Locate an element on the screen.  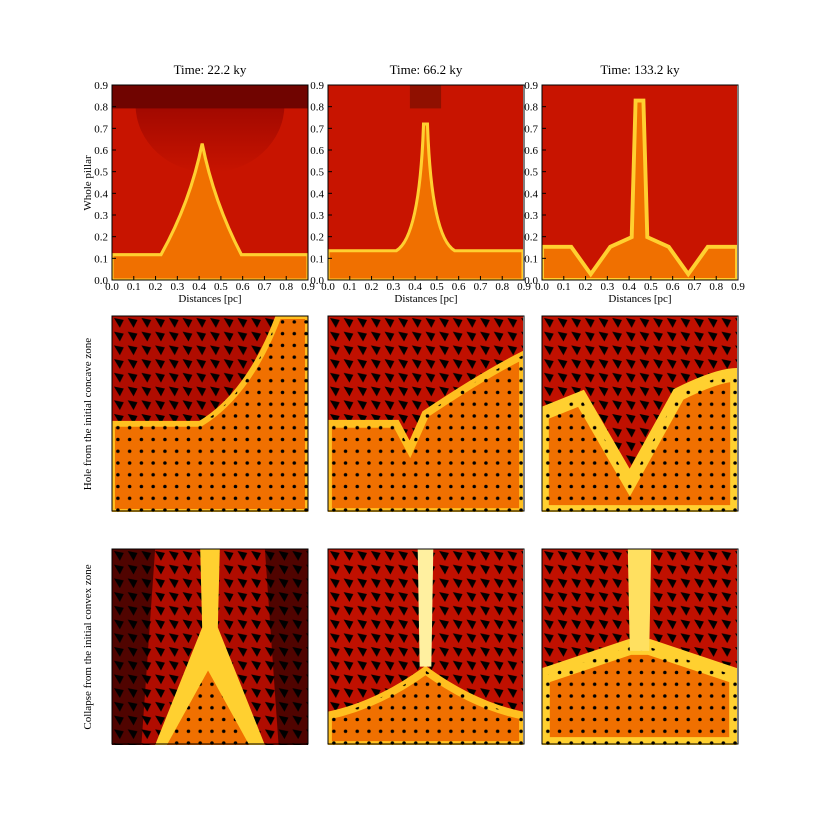
row-label: Whole pillar is located at coordinates (88, 183).